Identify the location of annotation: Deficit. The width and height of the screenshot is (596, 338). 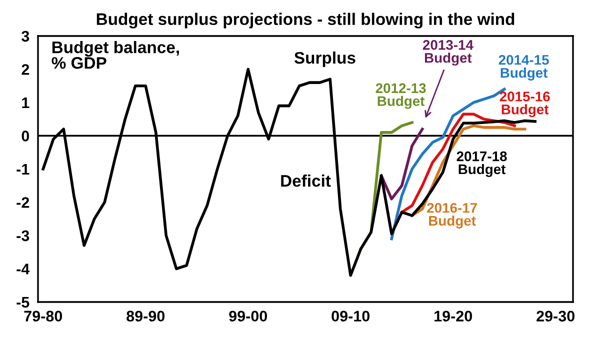
(306, 180).